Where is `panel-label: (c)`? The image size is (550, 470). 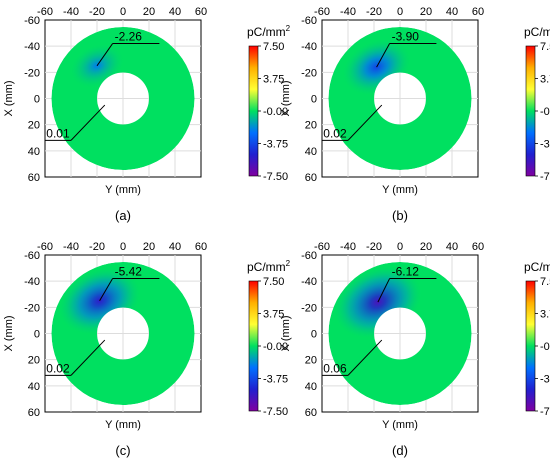 panel-label: (c) is located at coordinates (122, 450).